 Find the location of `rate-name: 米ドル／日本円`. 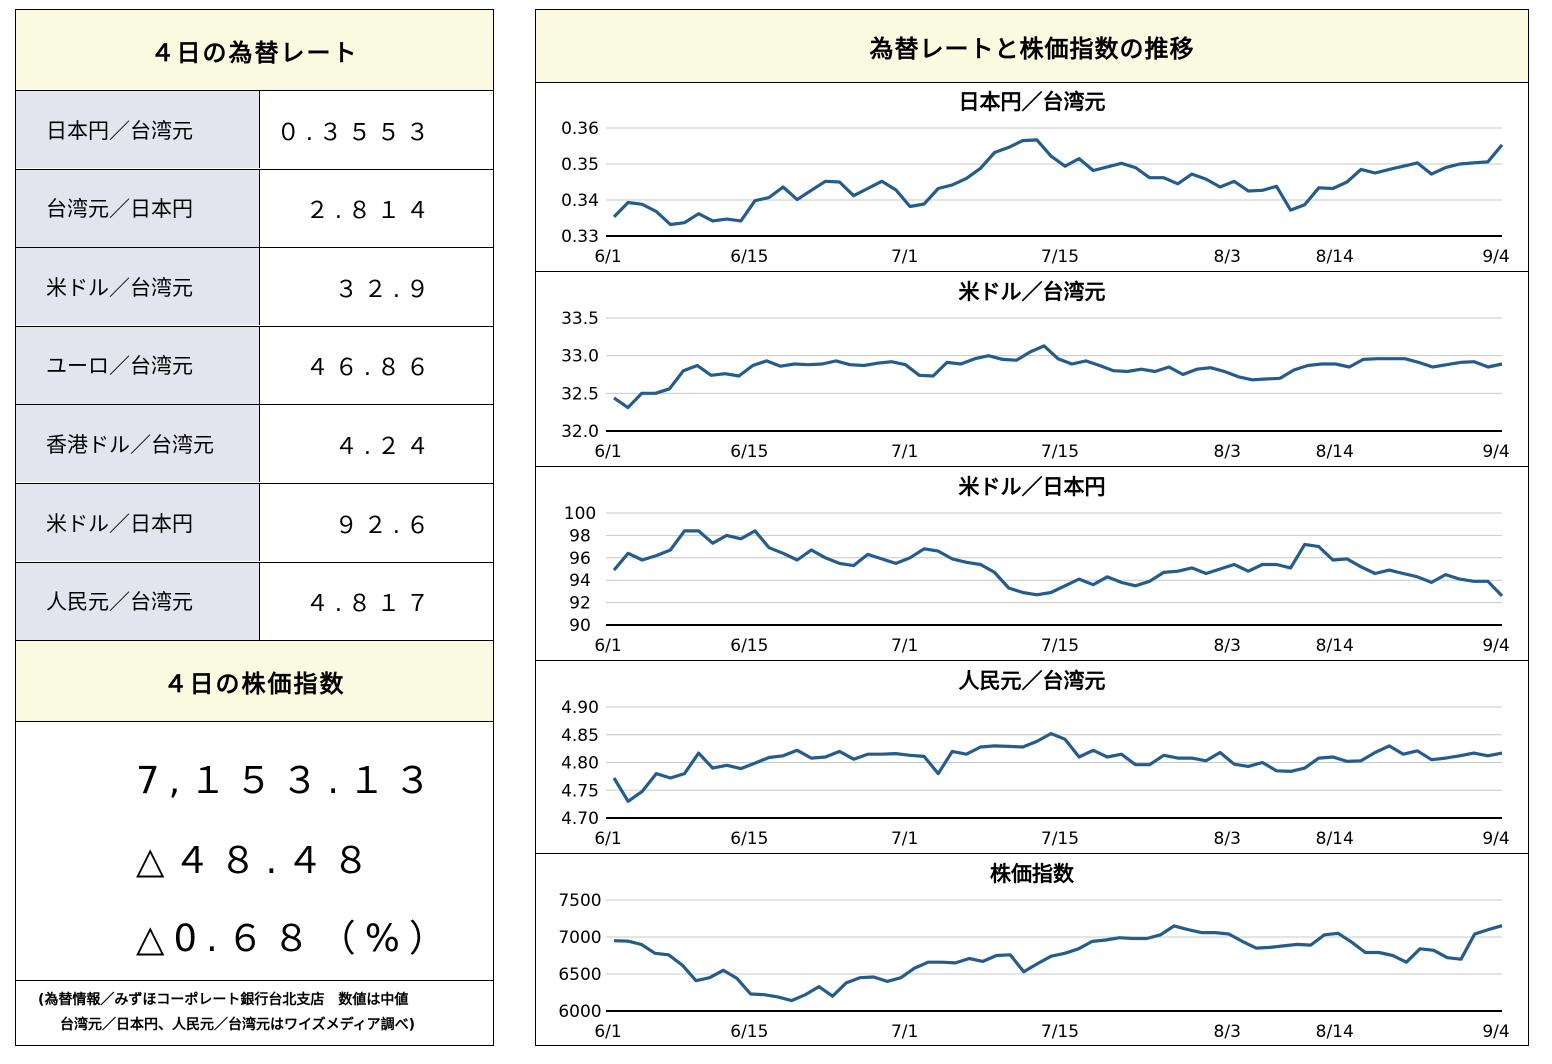

rate-name: 米ドル／日本円 is located at coordinates (138, 522).